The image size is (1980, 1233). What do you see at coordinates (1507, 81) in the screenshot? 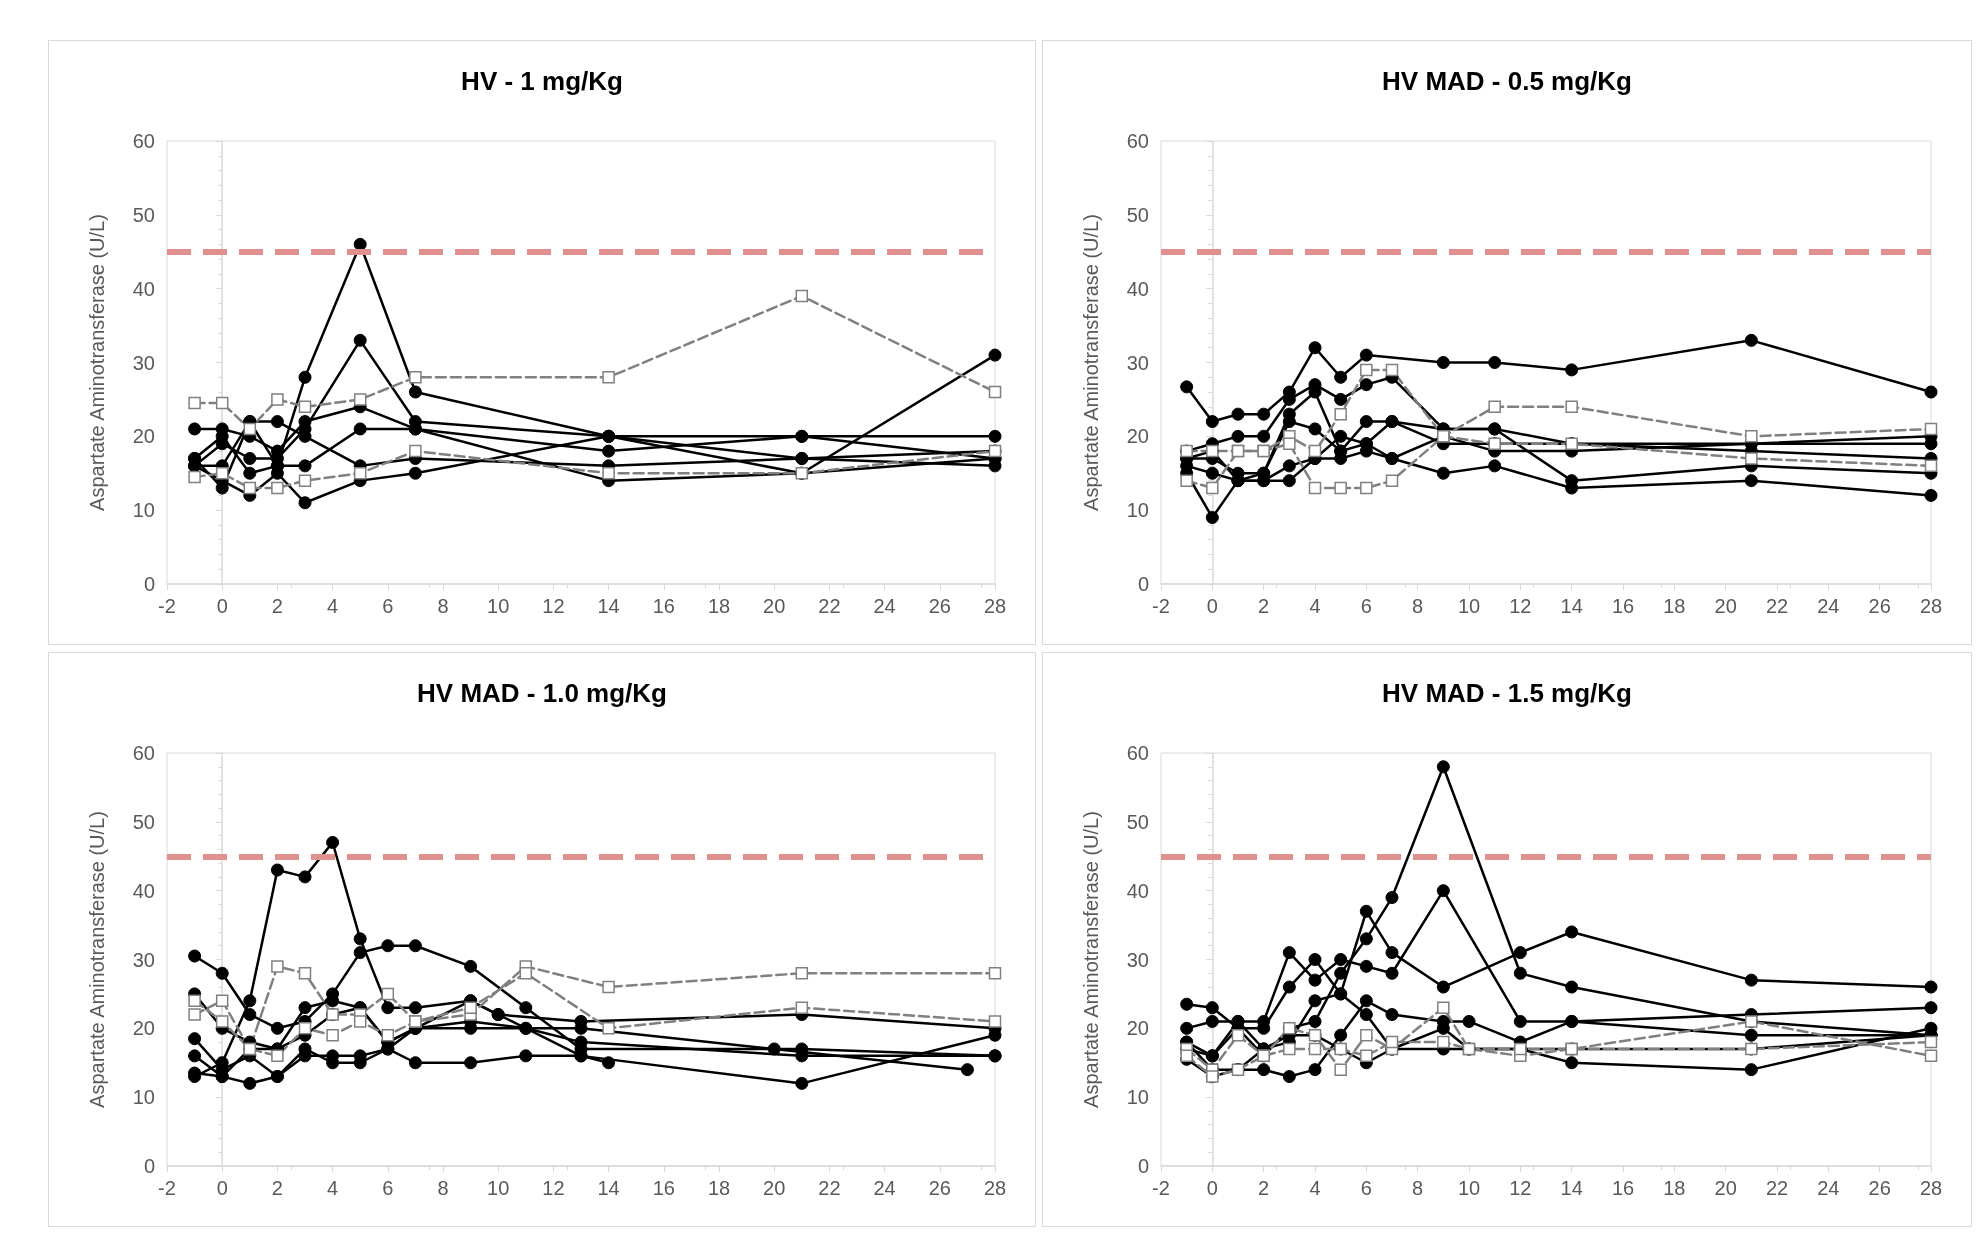
I see `chart-title: HV MAD - 0.5 mg/Kg` at bounding box center [1507, 81].